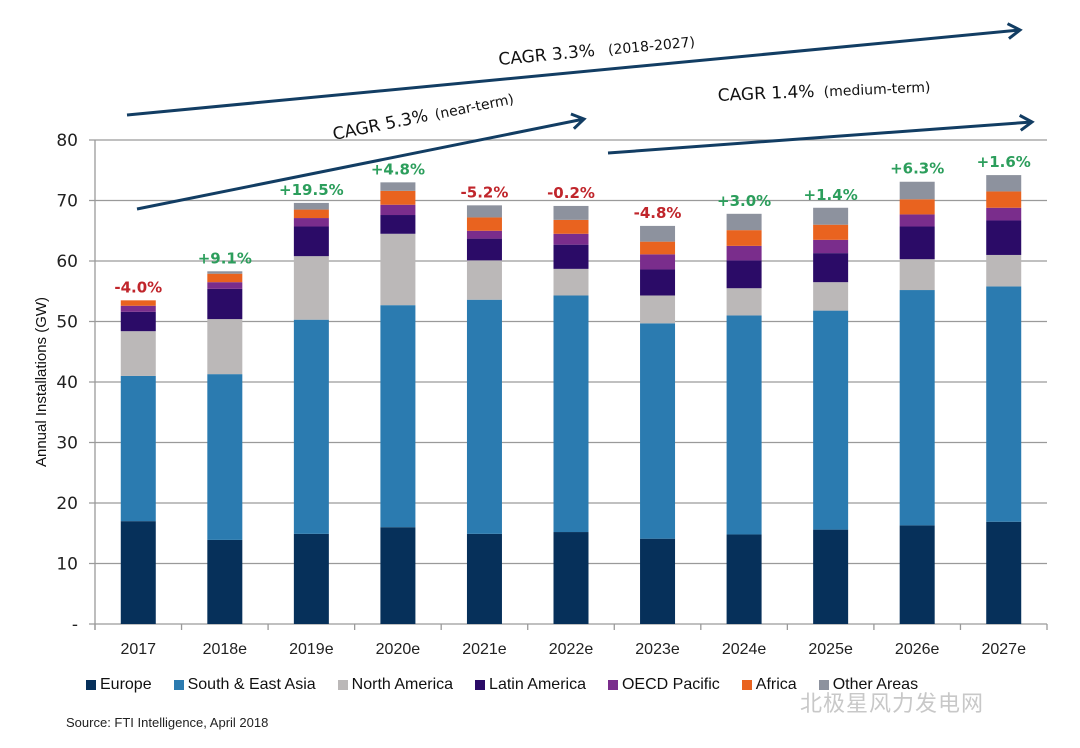 The width and height of the screenshot is (1080, 748). I want to click on x-tick-label: 2020e, so click(398, 649).